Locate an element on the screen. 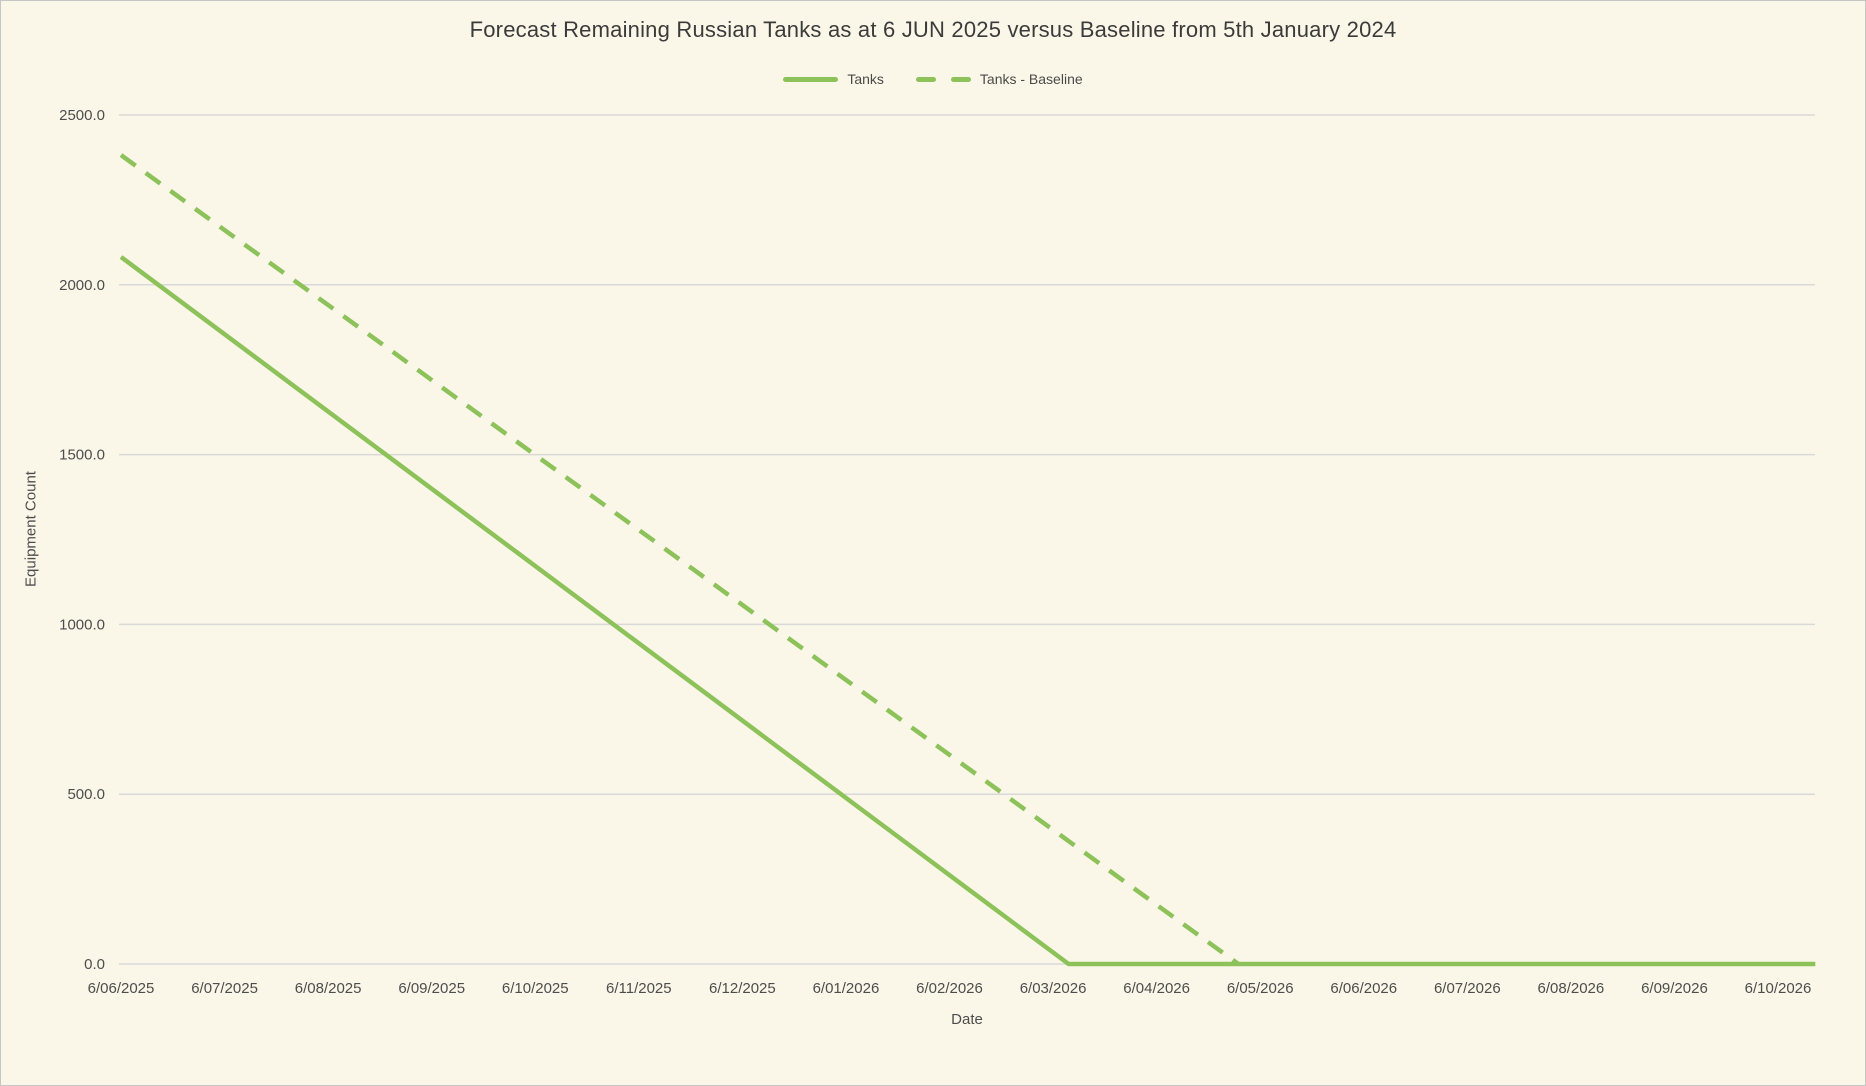  y-tick-label: 2000.0 is located at coordinates (82, 285).